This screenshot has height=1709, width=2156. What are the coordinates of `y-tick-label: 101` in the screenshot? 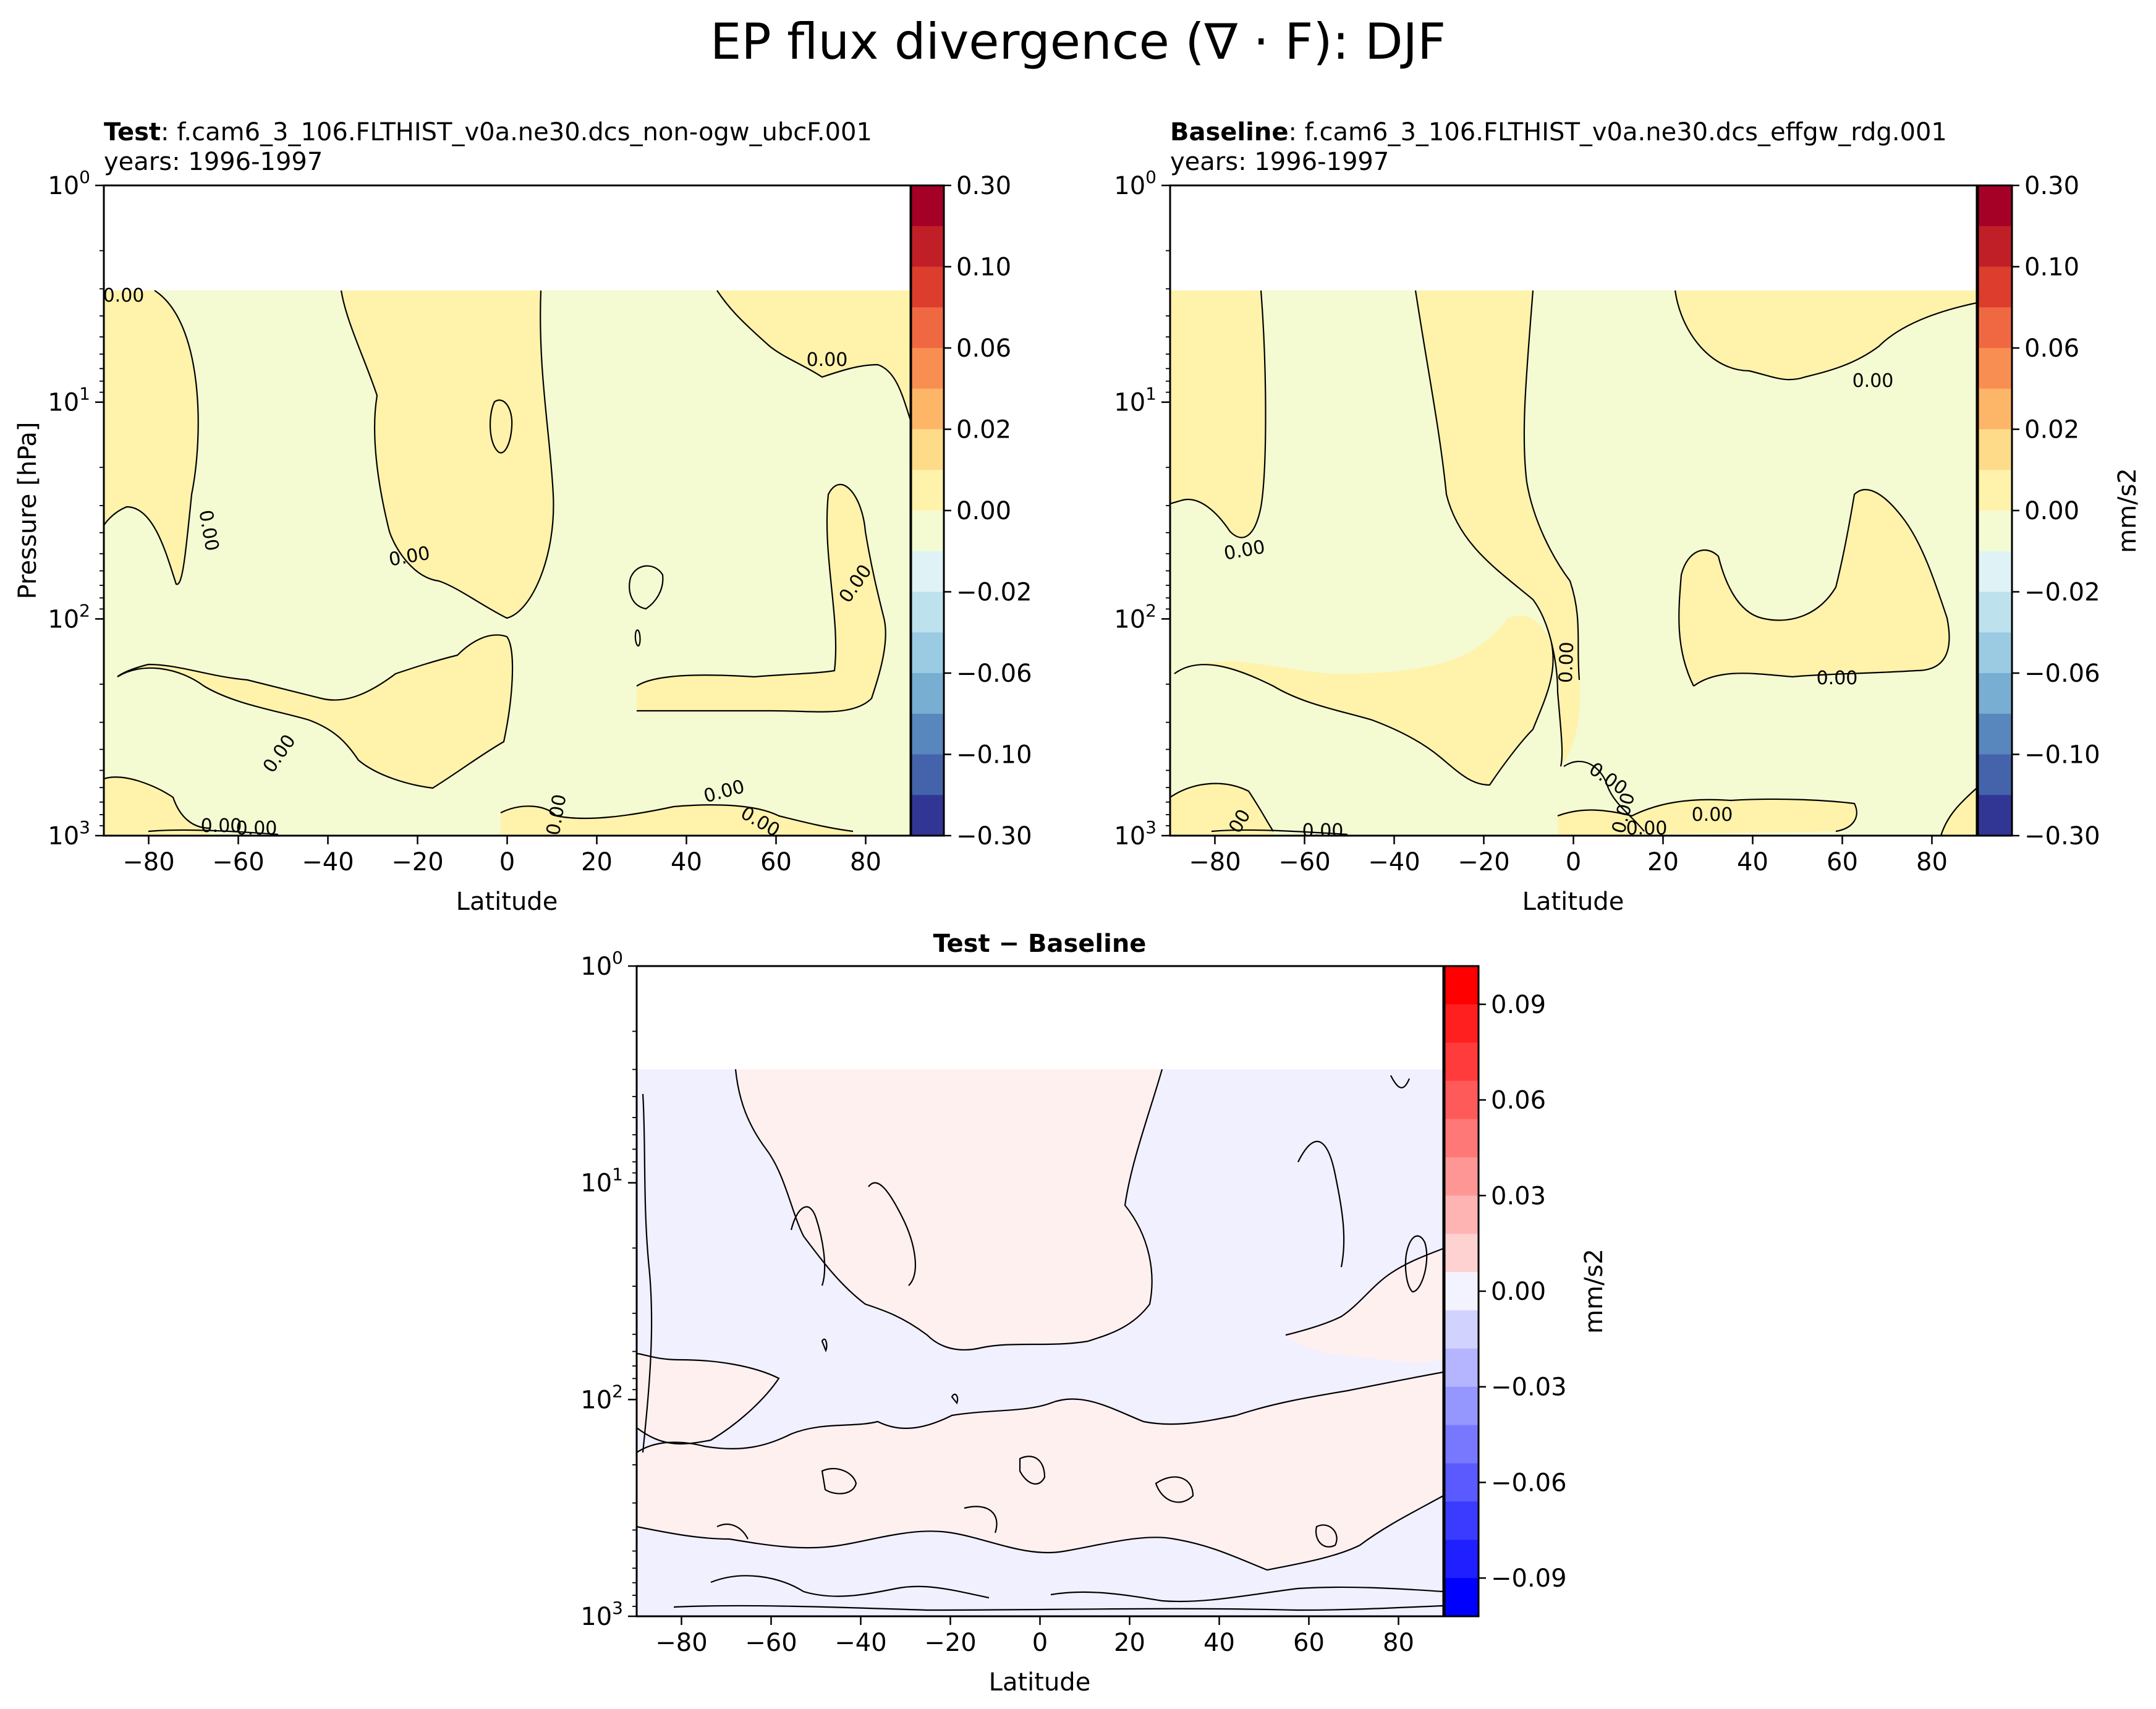 It's located at (601, 1181).